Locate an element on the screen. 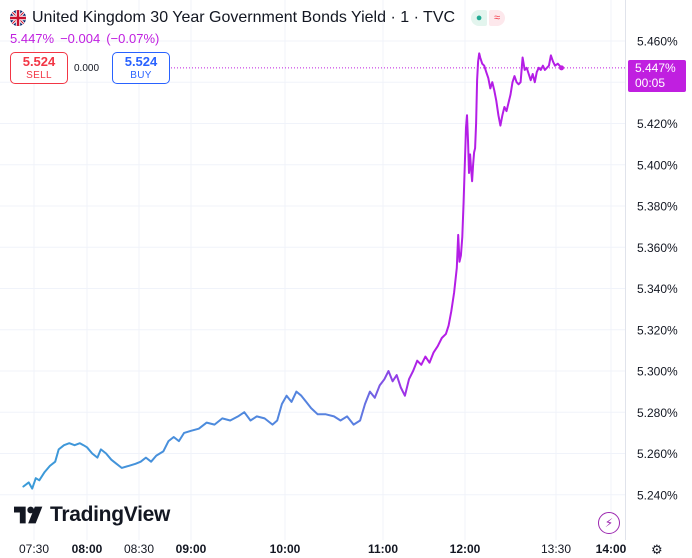  sell-label: SELL is located at coordinates (39, 75).